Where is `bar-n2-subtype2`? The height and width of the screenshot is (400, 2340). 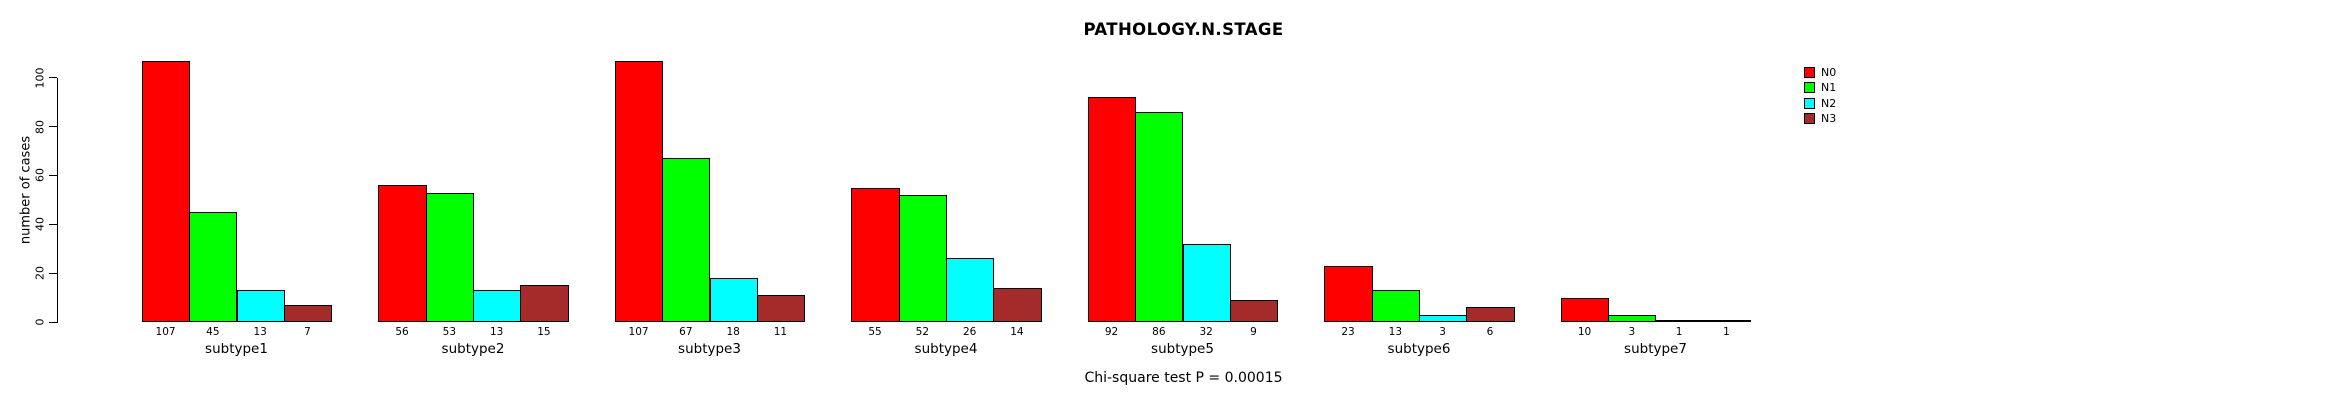 bar-n2-subtype2 is located at coordinates (497, 306).